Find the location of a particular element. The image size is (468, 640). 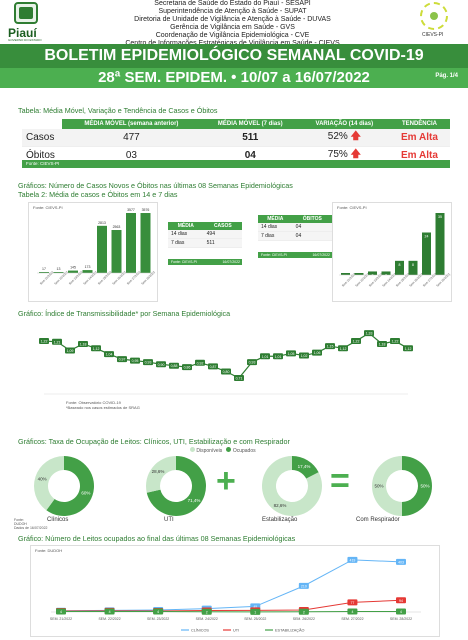

rt-point-label: 1,15 is located at coordinates (330, 347).